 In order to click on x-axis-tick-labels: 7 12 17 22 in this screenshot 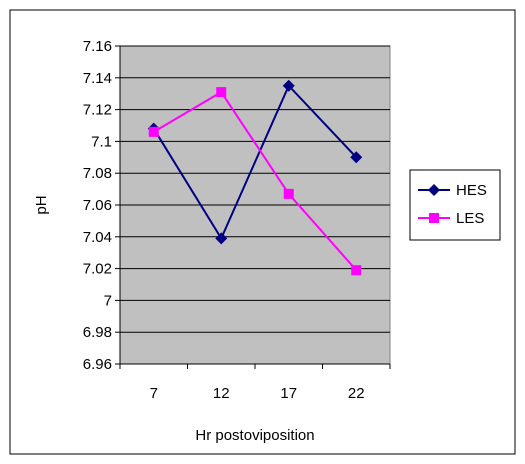, I will do `click(255, 383)`.